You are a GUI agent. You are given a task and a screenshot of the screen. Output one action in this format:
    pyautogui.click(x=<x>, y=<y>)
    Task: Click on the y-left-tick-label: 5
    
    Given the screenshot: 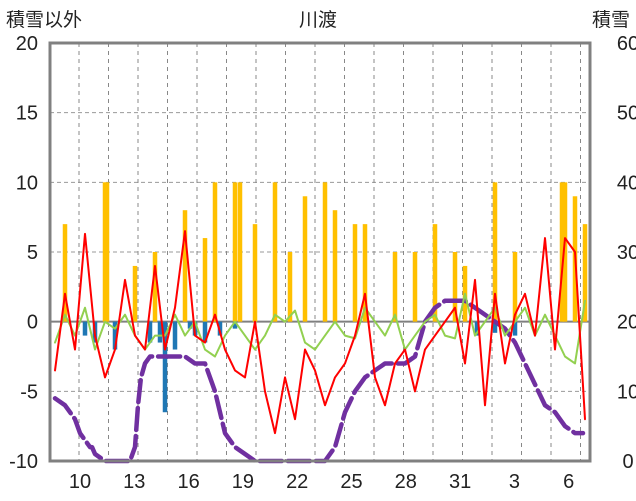 What is the action you would take?
    pyautogui.click(x=32, y=253)
    